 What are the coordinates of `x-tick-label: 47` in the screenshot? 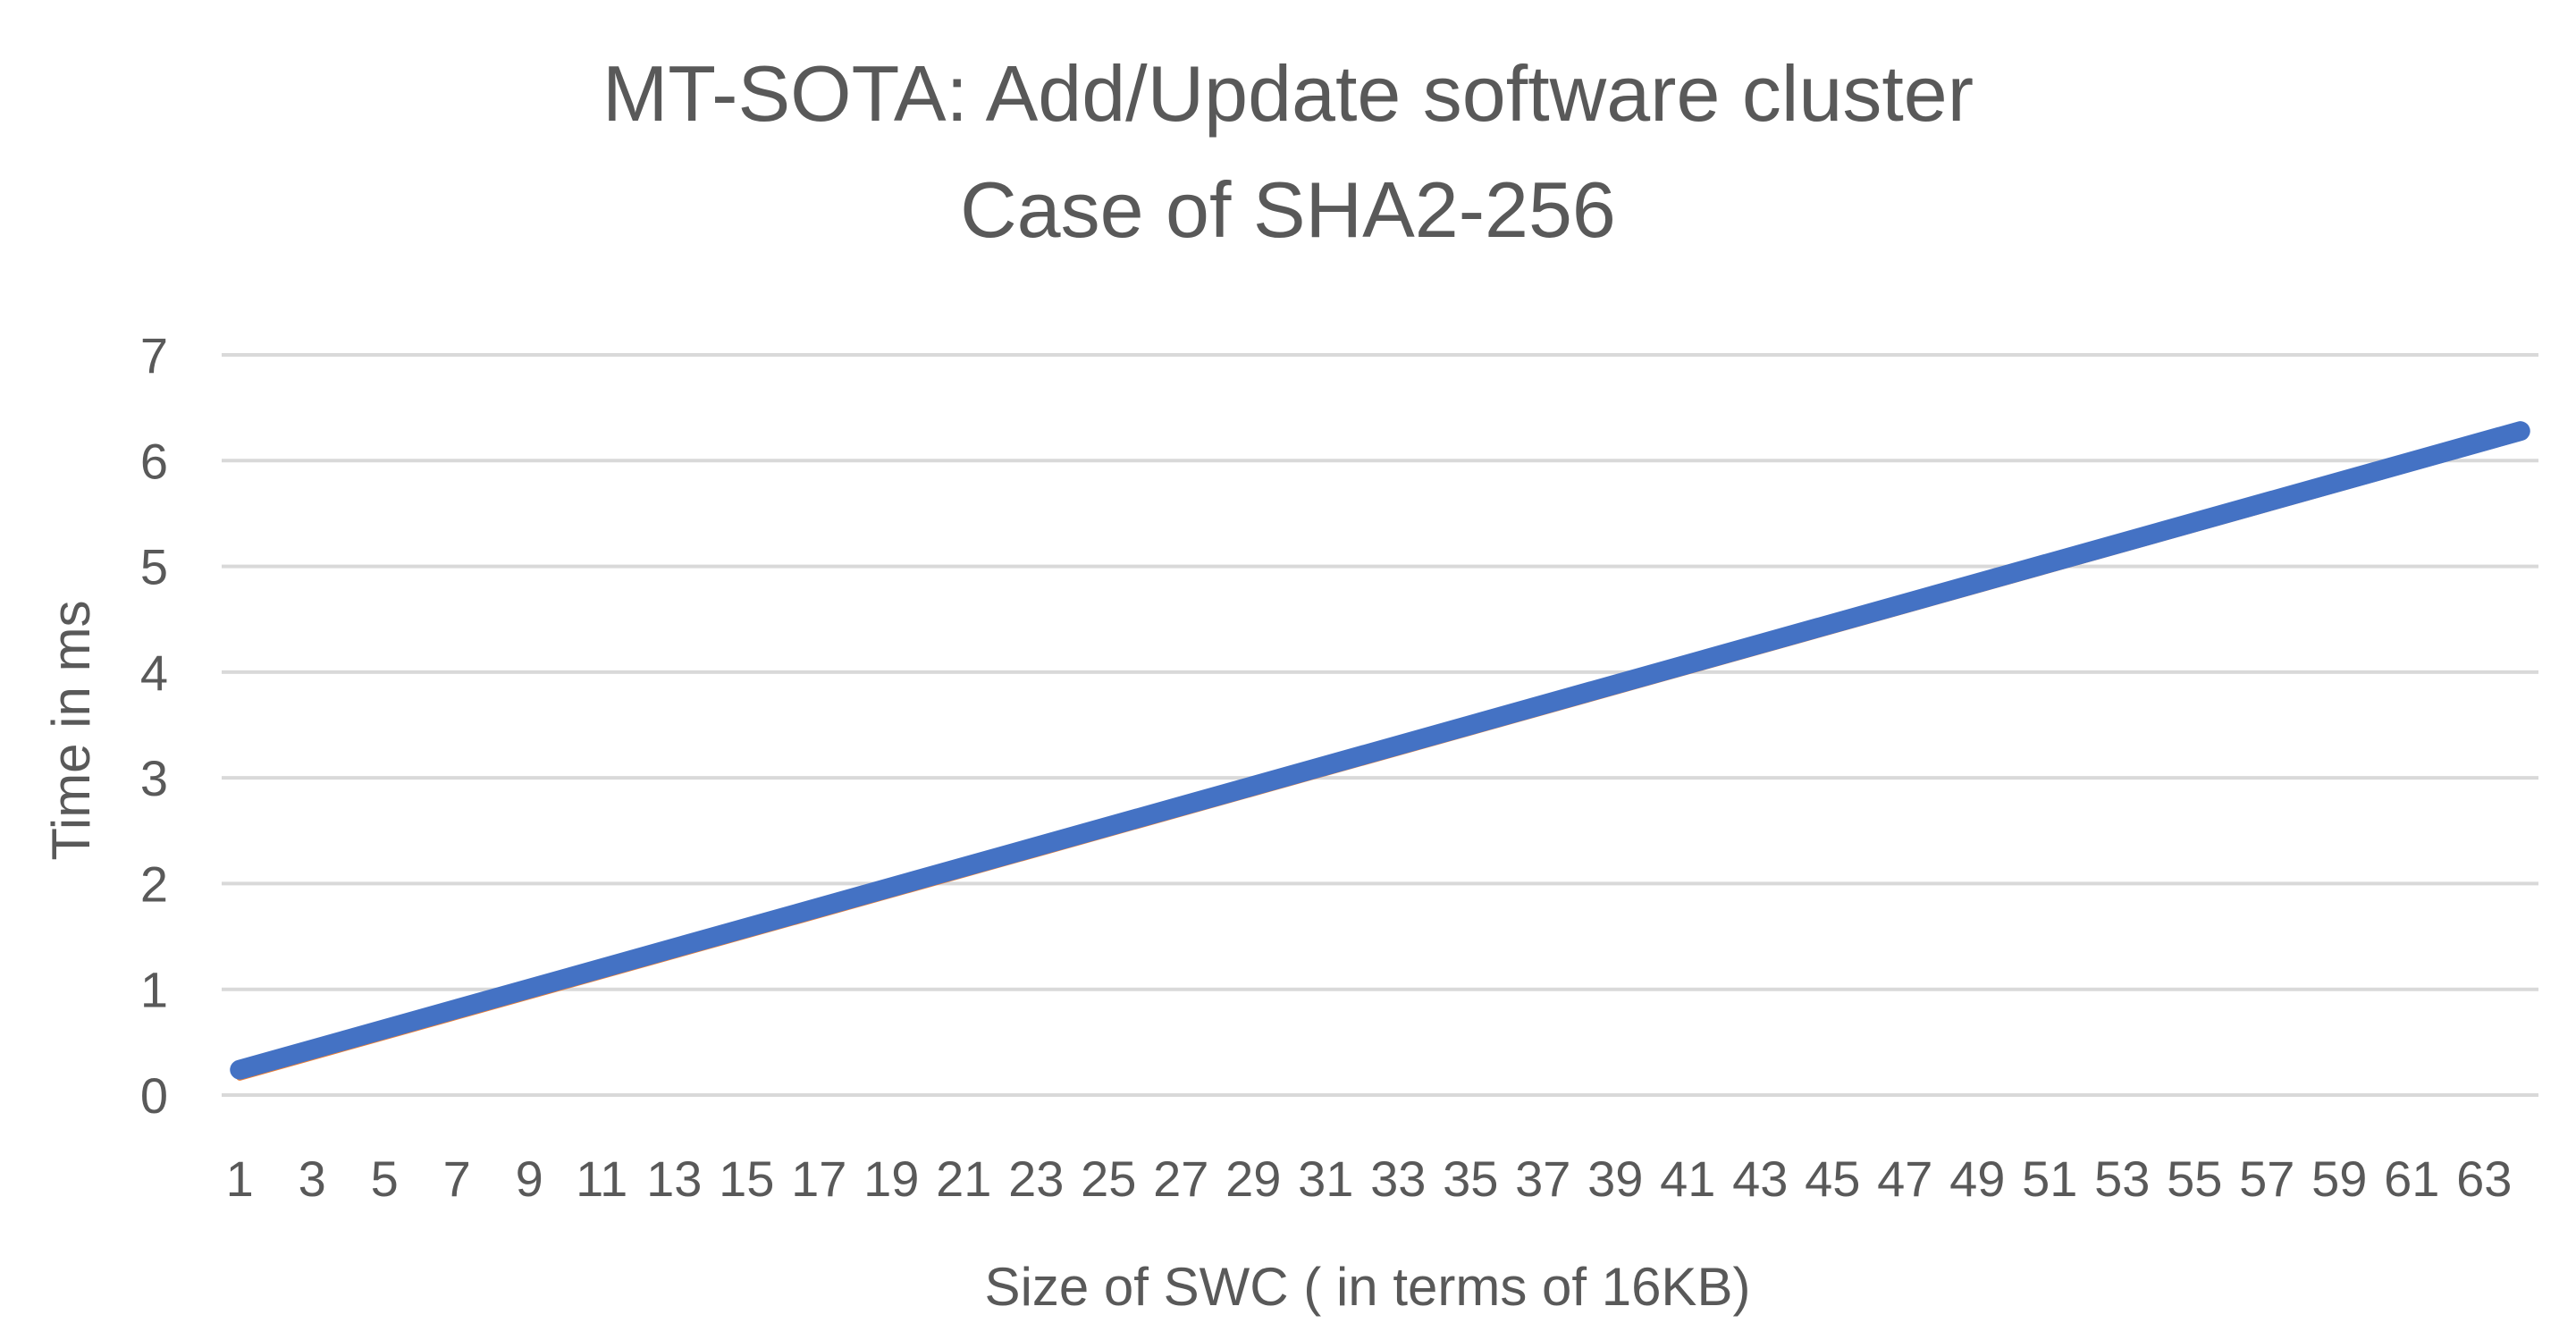 It's located at (1905, 1178).